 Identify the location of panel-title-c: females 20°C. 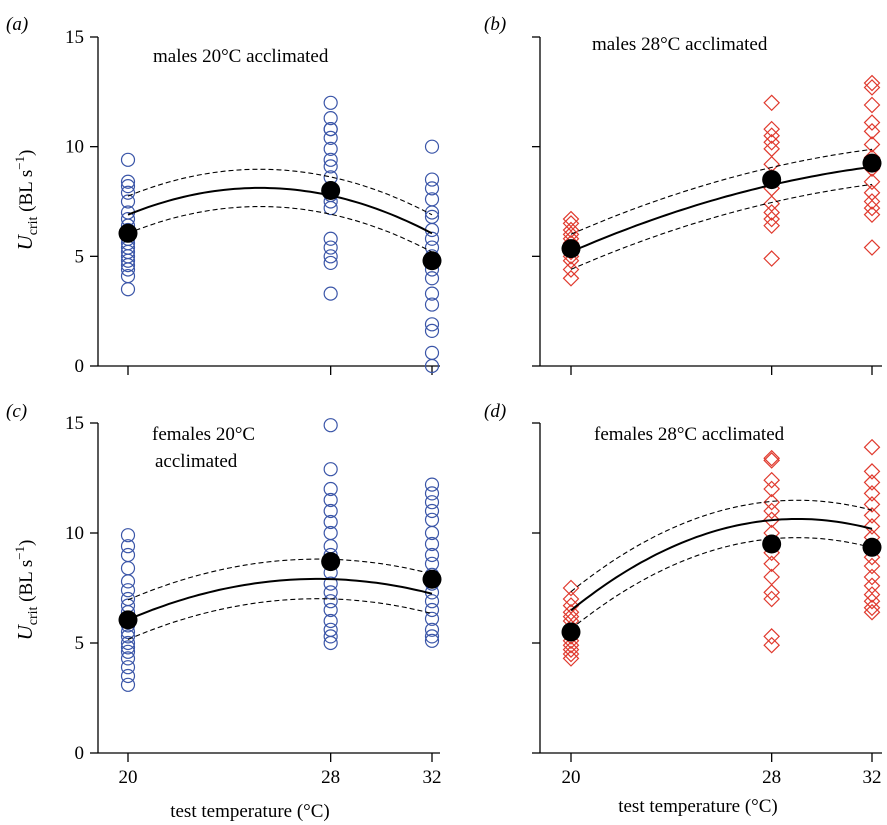
(203, 434).